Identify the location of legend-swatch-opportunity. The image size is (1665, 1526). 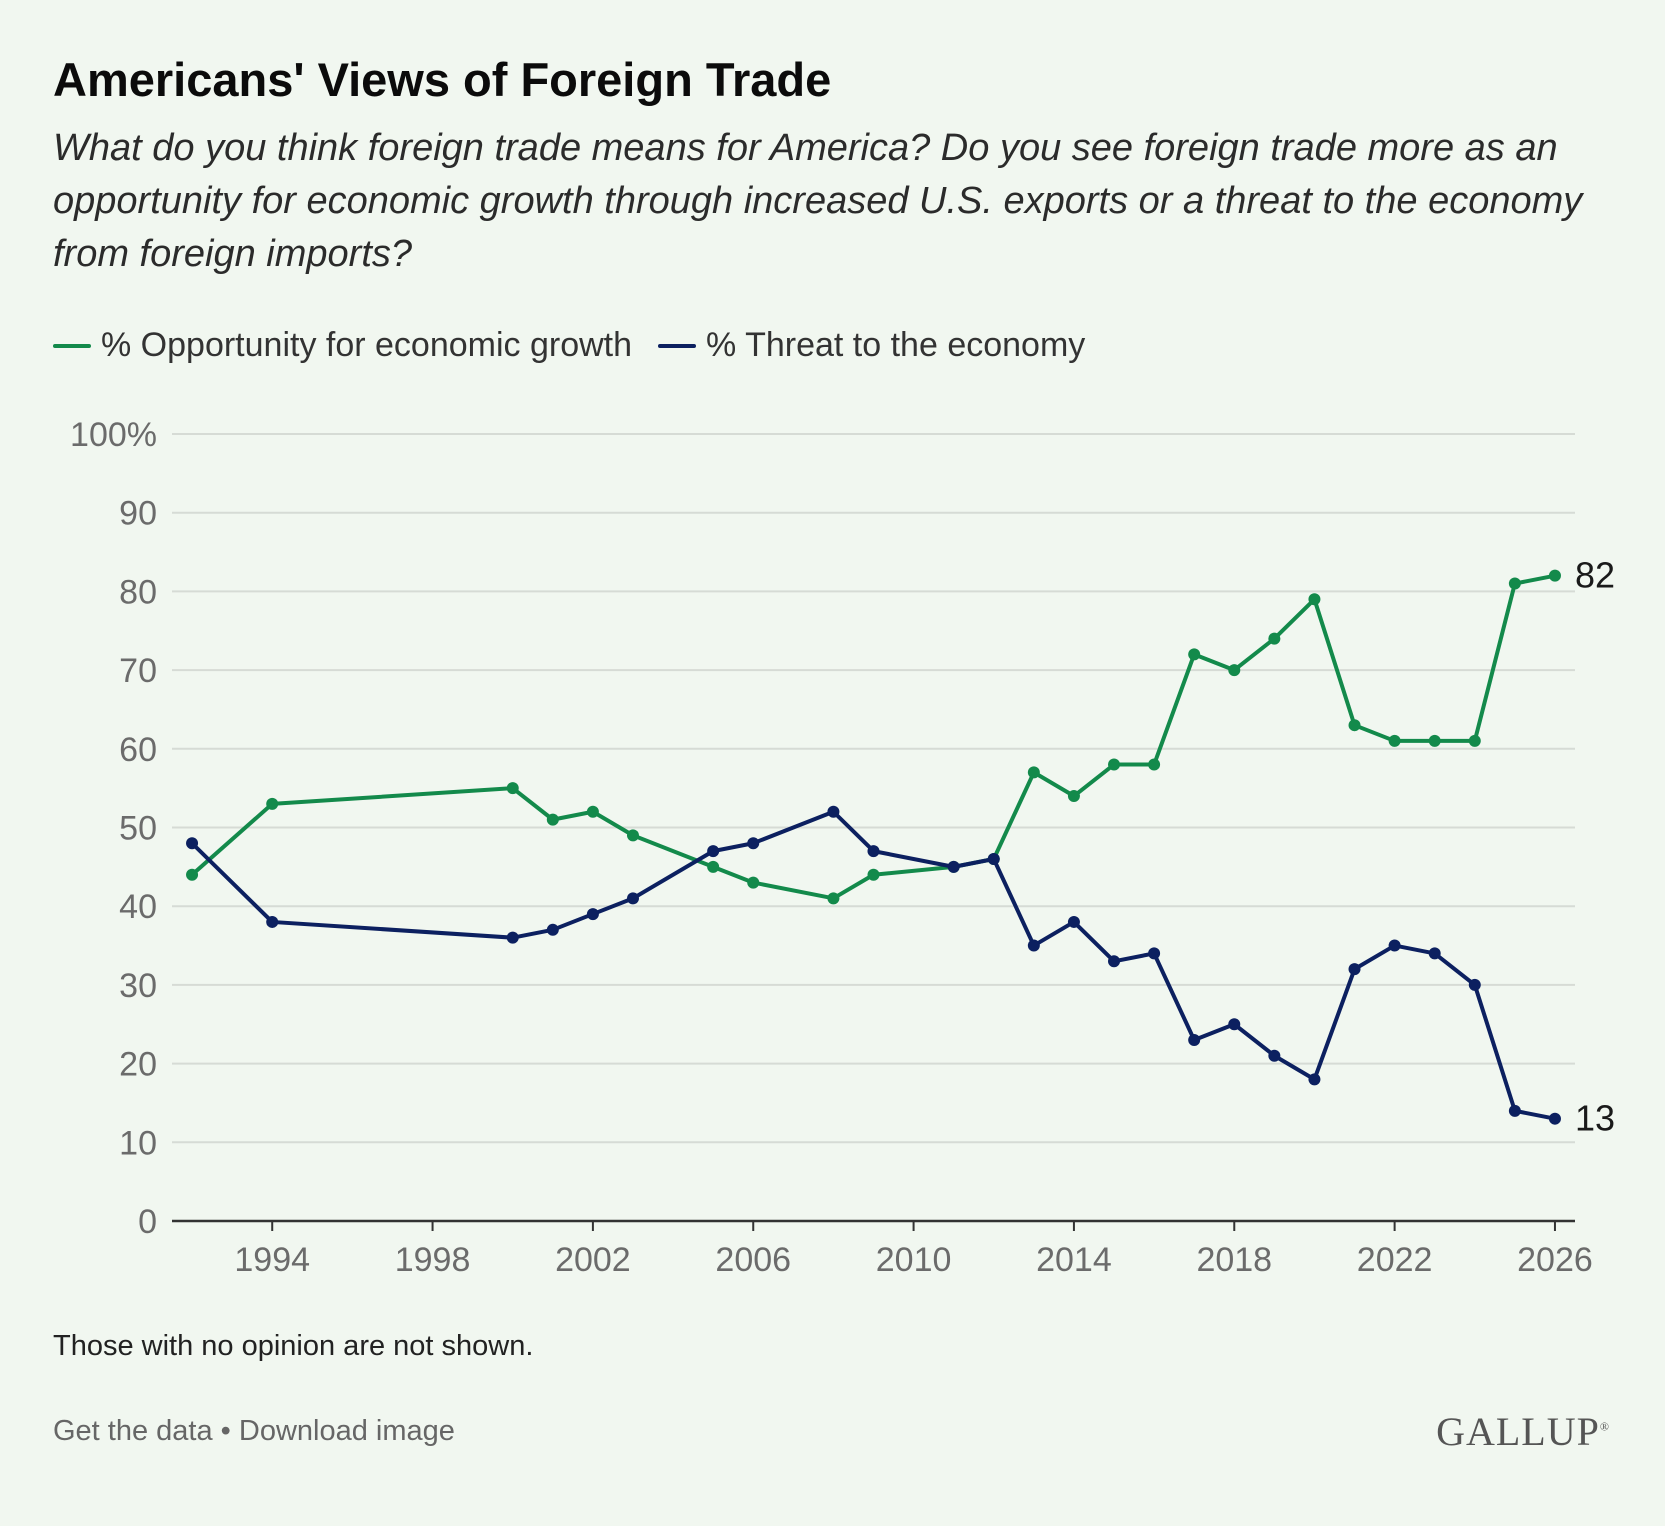
(72, 345).